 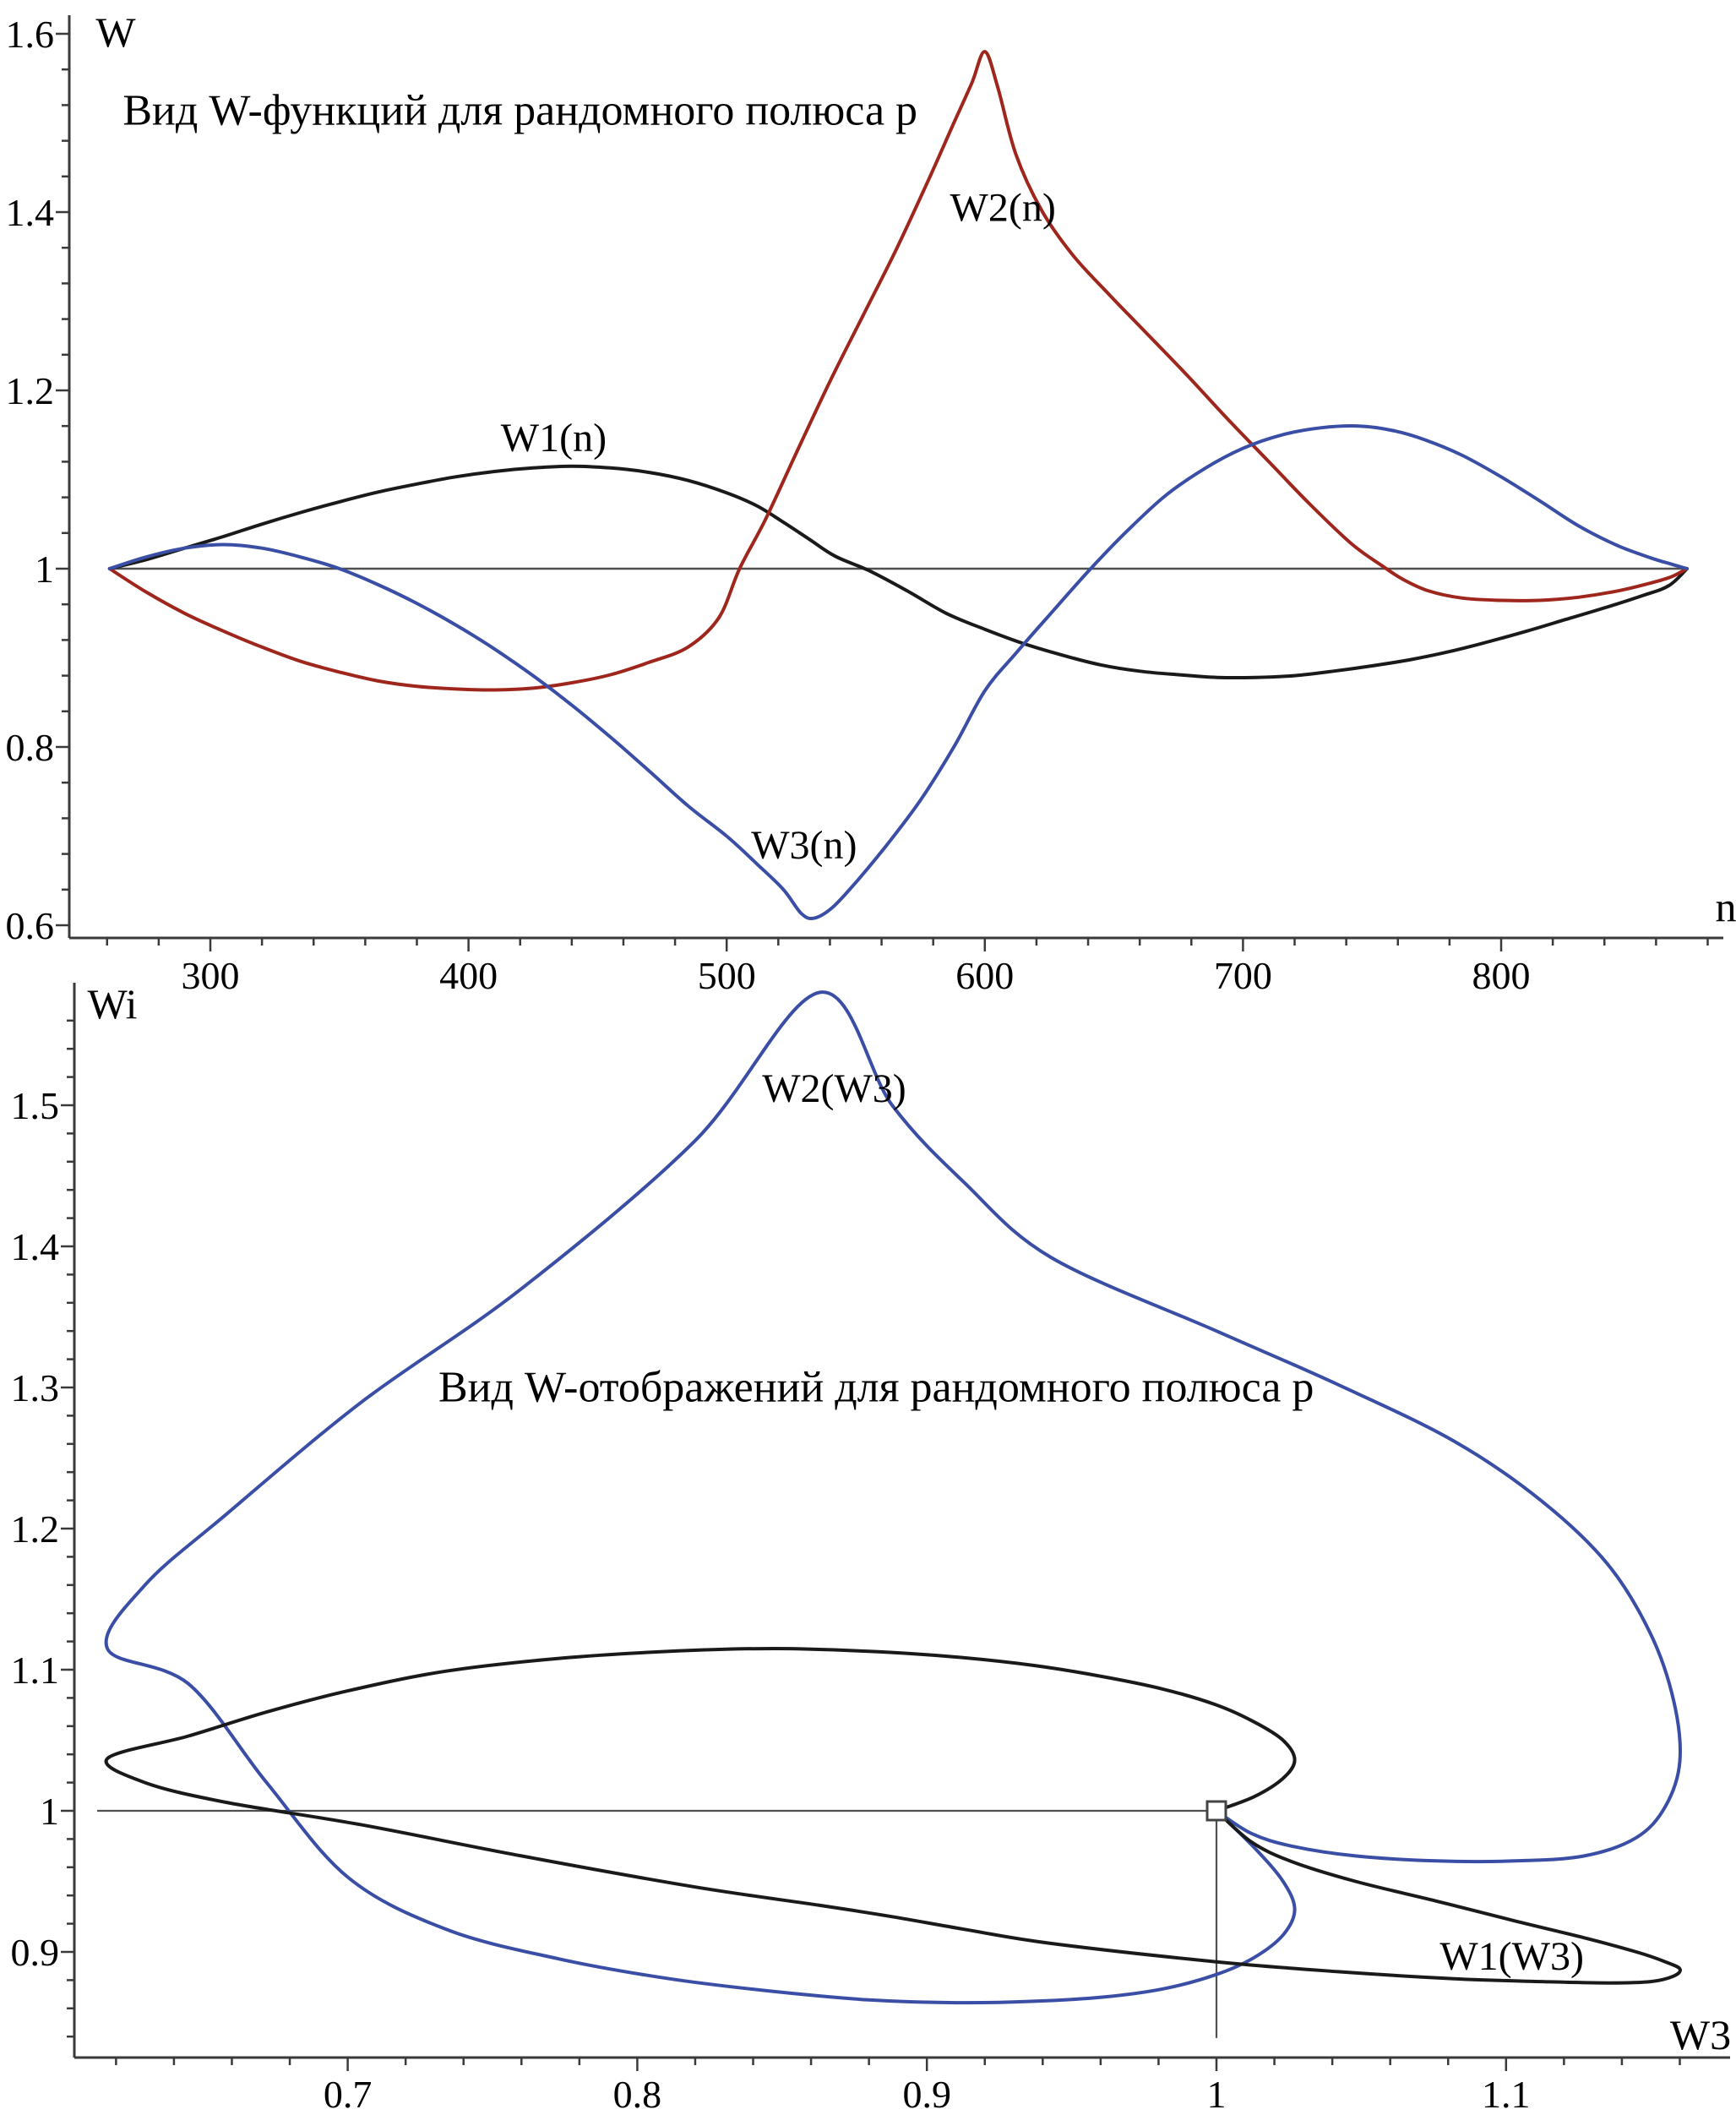 I want to click on y-tick-label: 0.9, so click(x=35, y=1952).